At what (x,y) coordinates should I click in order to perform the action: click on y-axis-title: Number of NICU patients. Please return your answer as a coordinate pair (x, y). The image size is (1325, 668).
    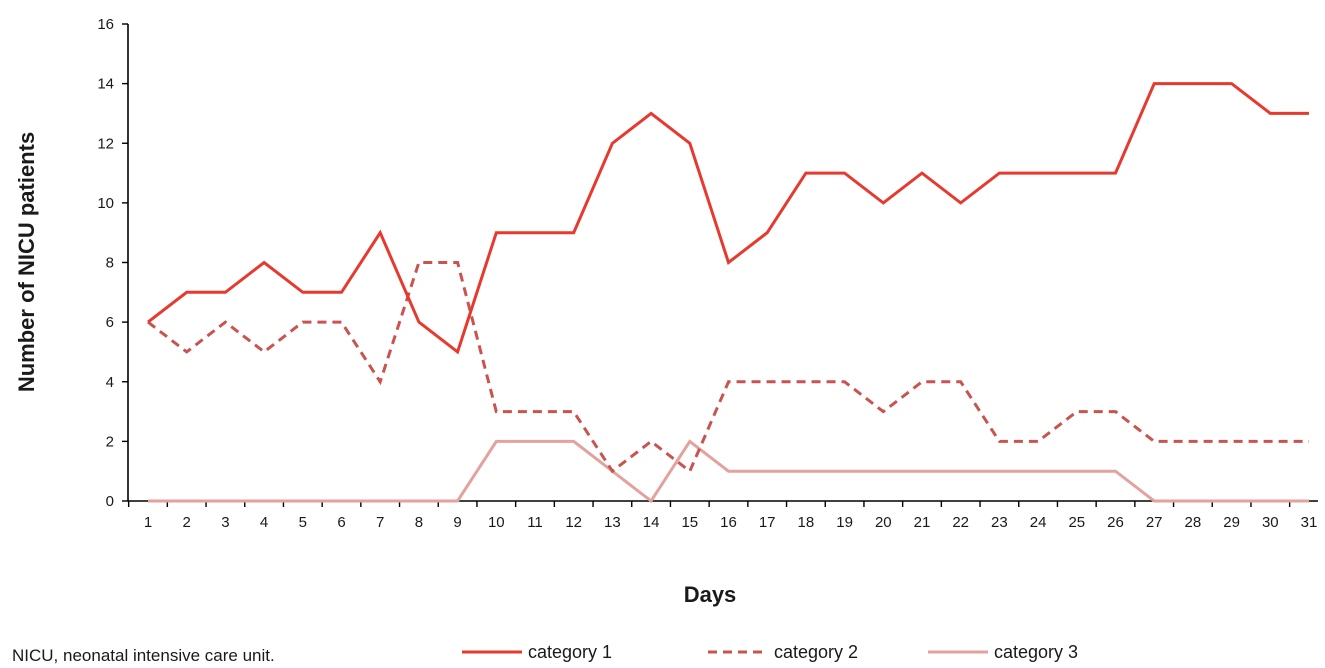
    Looking at the image, I should click on (26, 262).